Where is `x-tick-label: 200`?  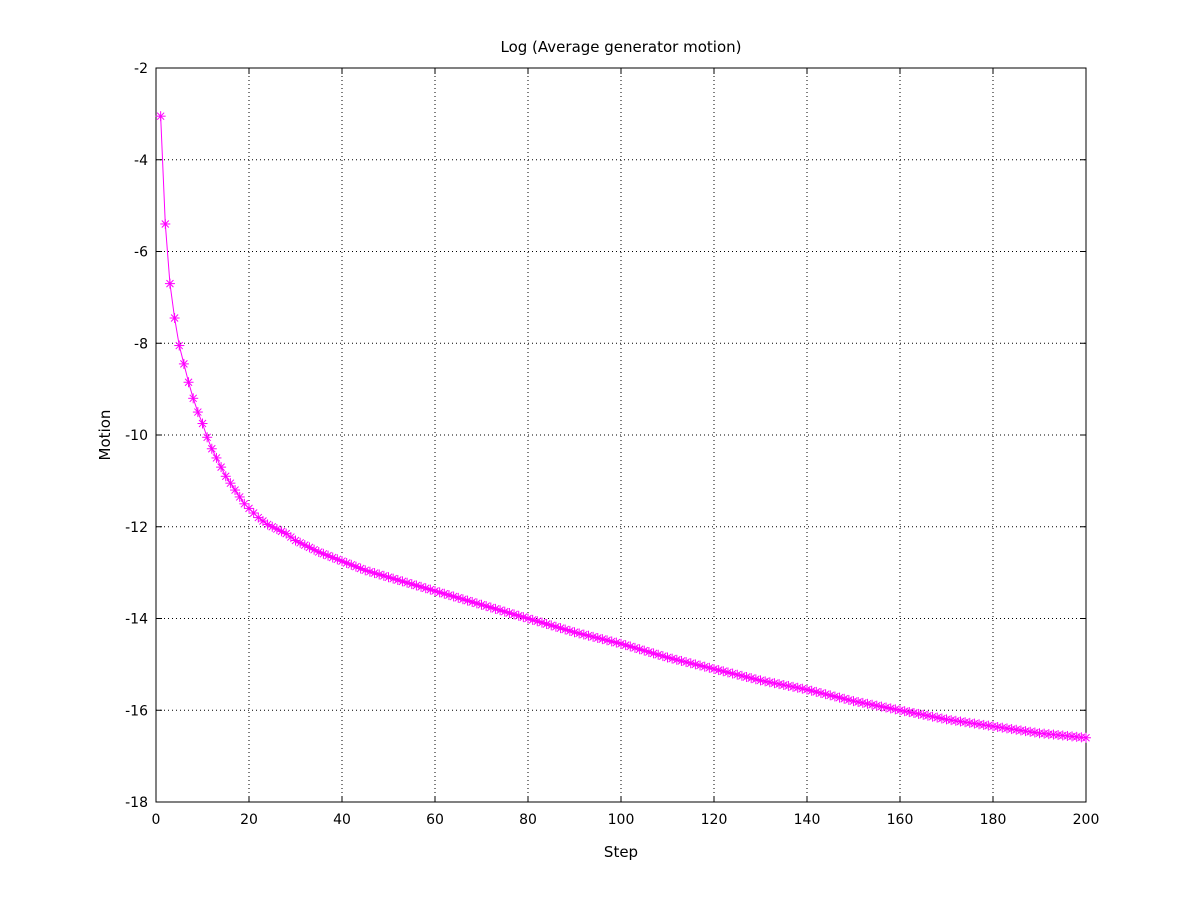 x-tick-label: 200 is located at coordinates (1086, 820).